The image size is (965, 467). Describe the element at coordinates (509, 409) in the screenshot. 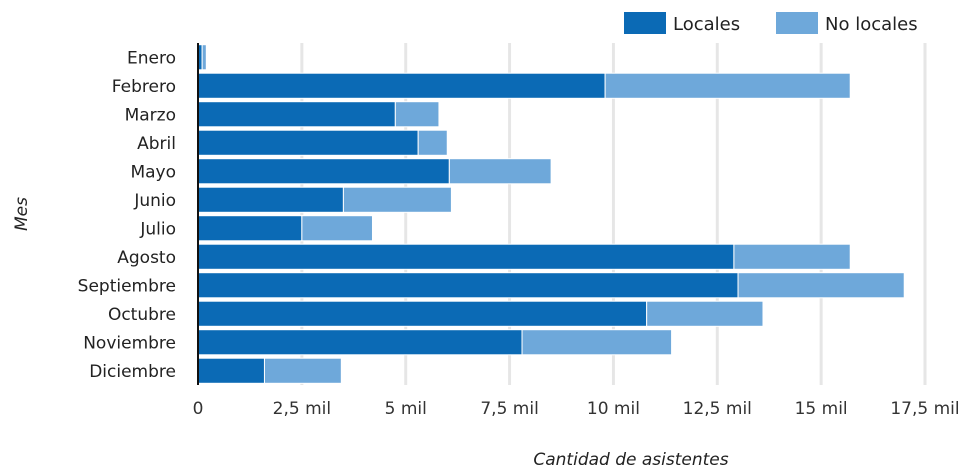

I see `x-tick-label: 7,5 mil` at that location.